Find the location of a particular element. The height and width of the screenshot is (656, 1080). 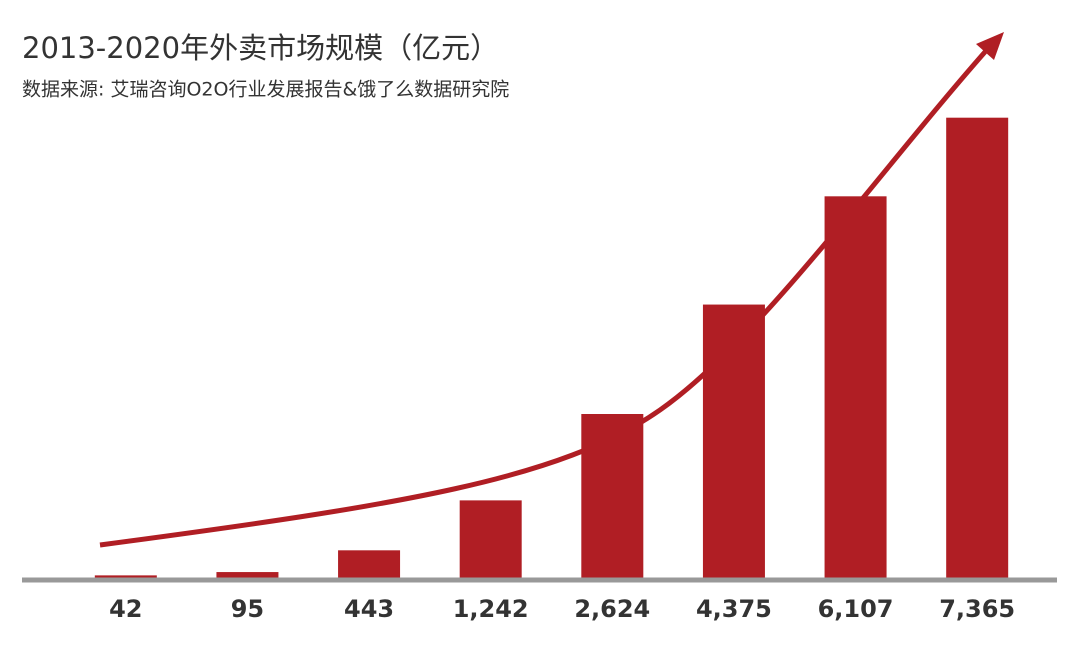

value-label: 42 is located at coordinates (125, 609).